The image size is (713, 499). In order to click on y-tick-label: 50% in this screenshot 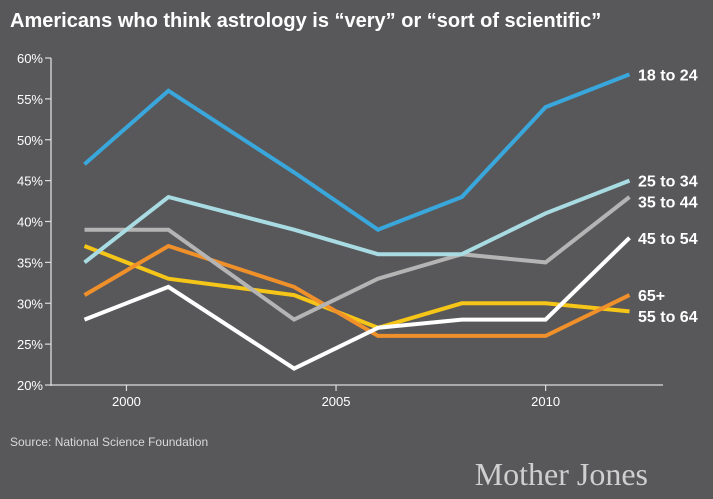, I will do `click(30, 140)`.